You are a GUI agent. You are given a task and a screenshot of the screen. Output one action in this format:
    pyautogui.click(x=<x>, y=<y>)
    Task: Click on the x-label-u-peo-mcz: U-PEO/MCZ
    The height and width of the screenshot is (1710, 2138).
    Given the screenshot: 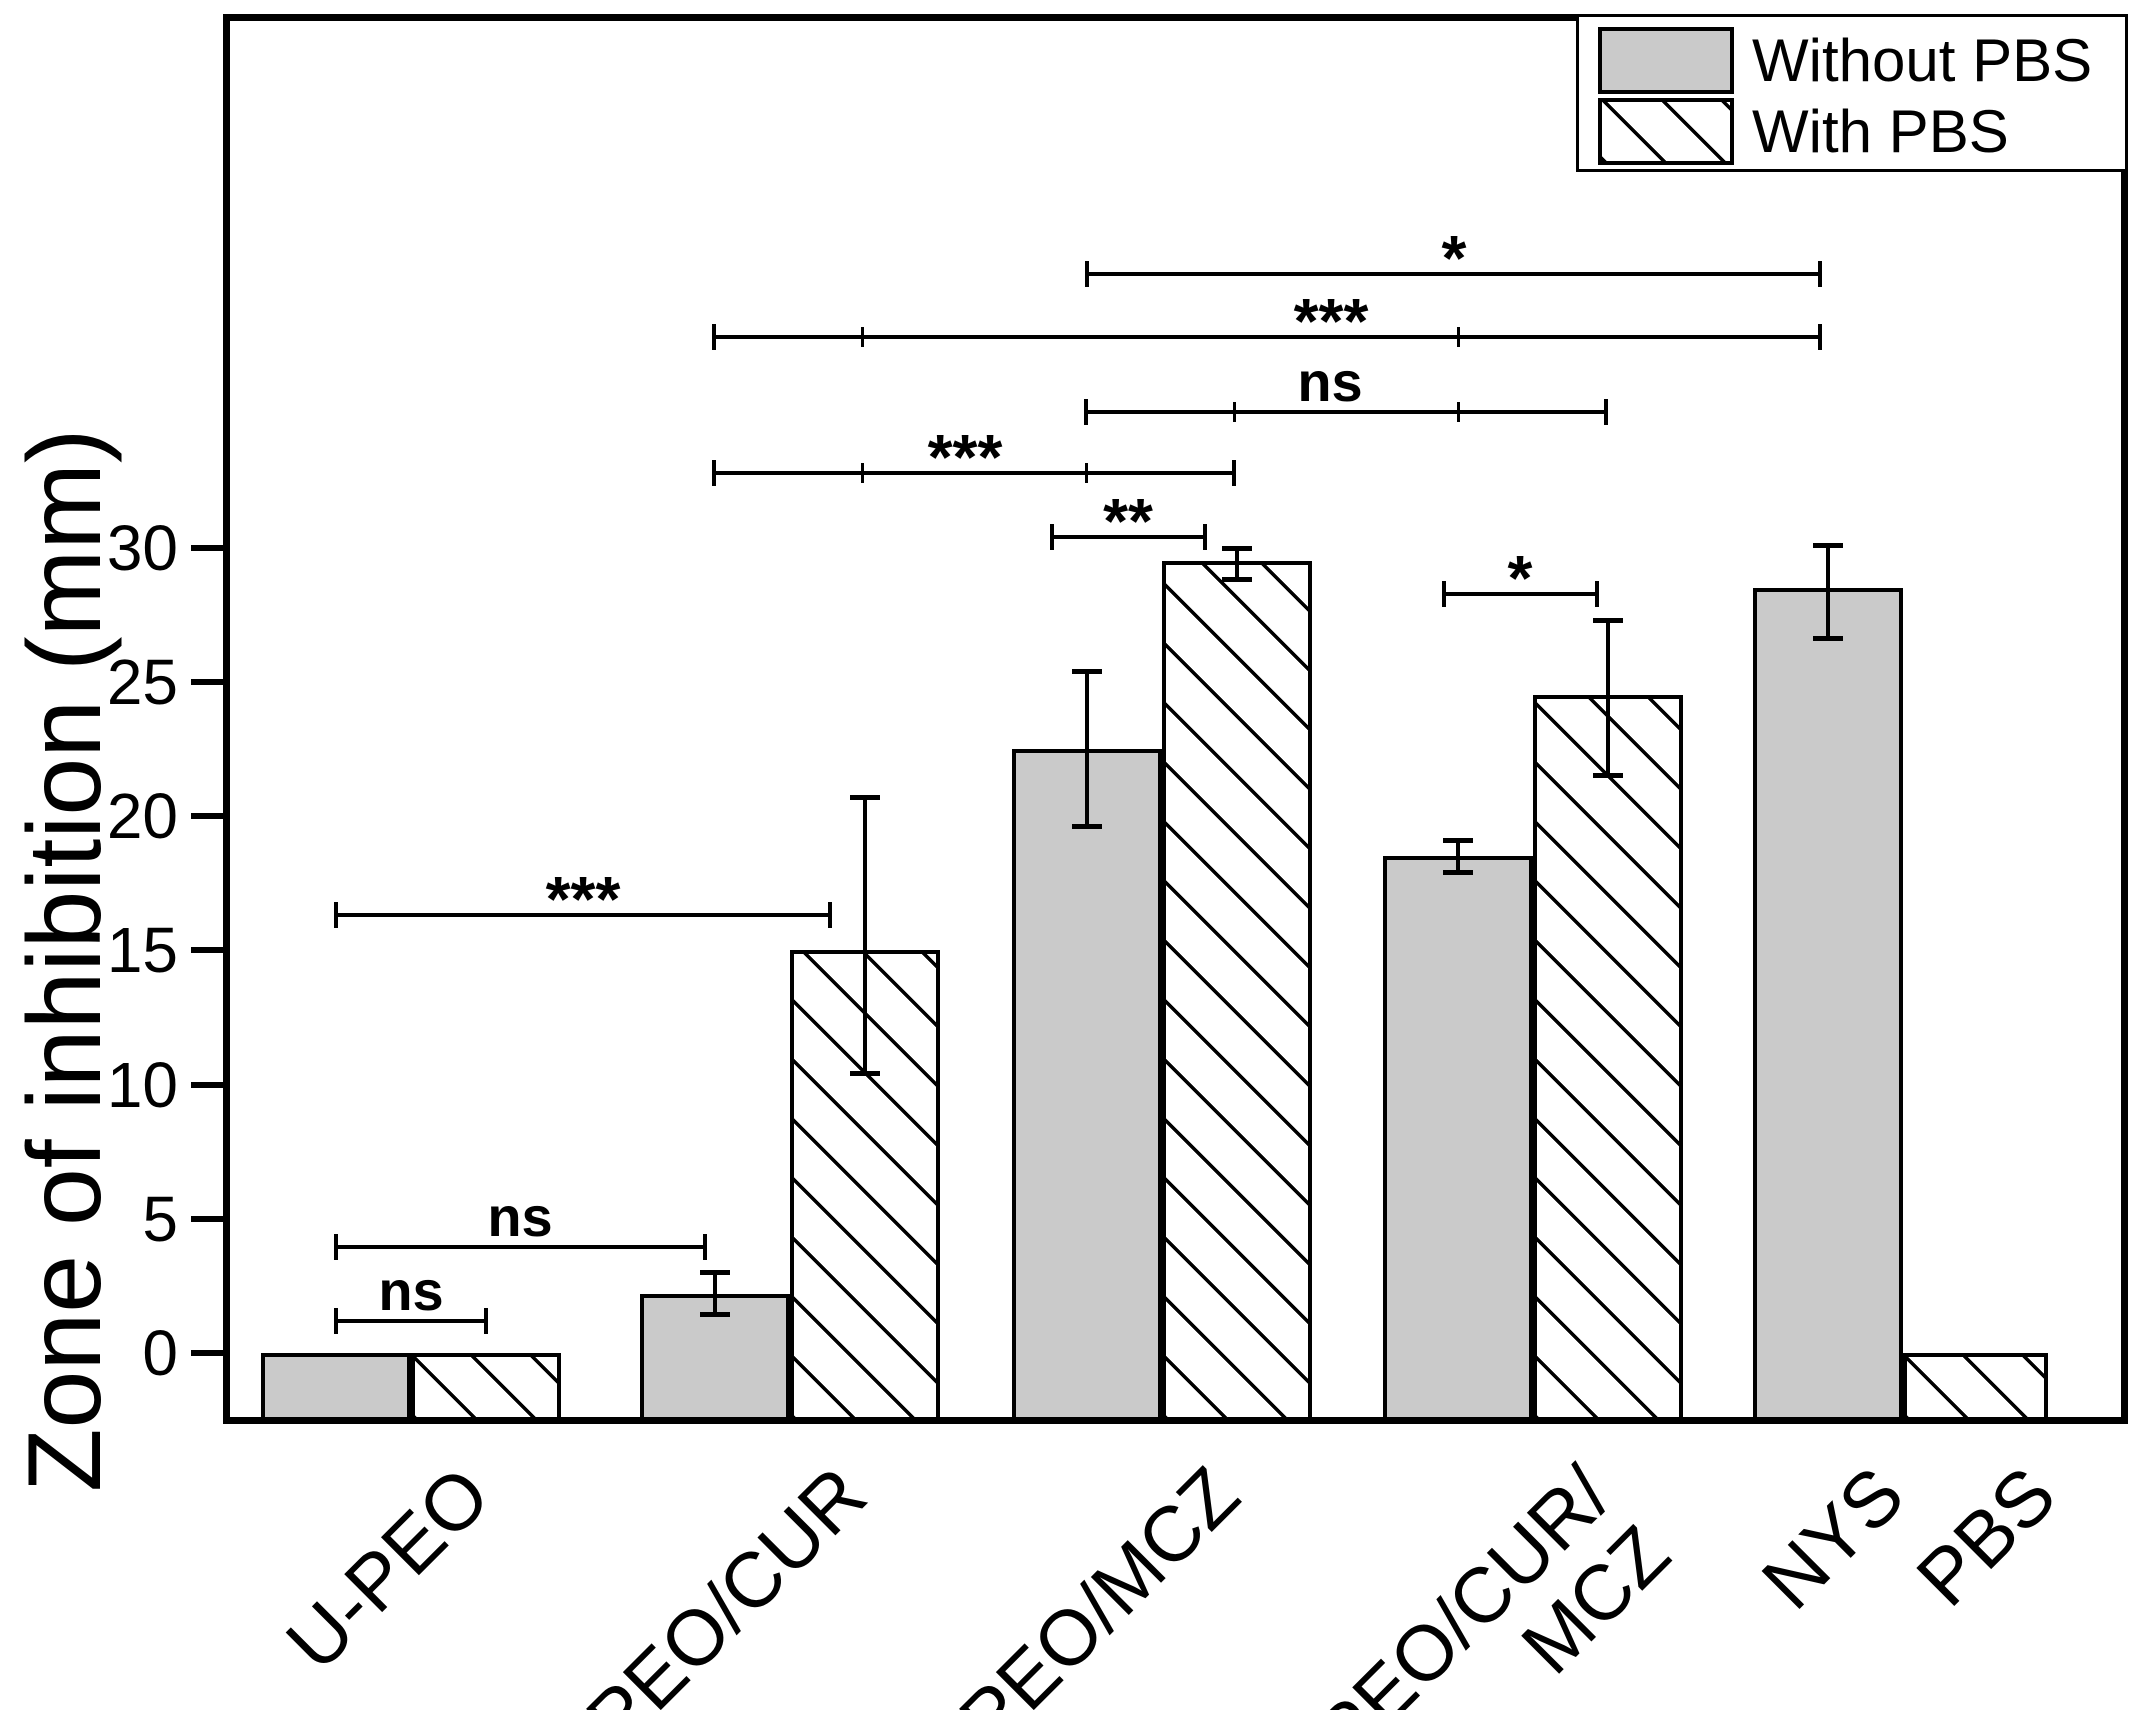 What is the action you would take?
    pyautogui.click(x=1070, y=1579)
    